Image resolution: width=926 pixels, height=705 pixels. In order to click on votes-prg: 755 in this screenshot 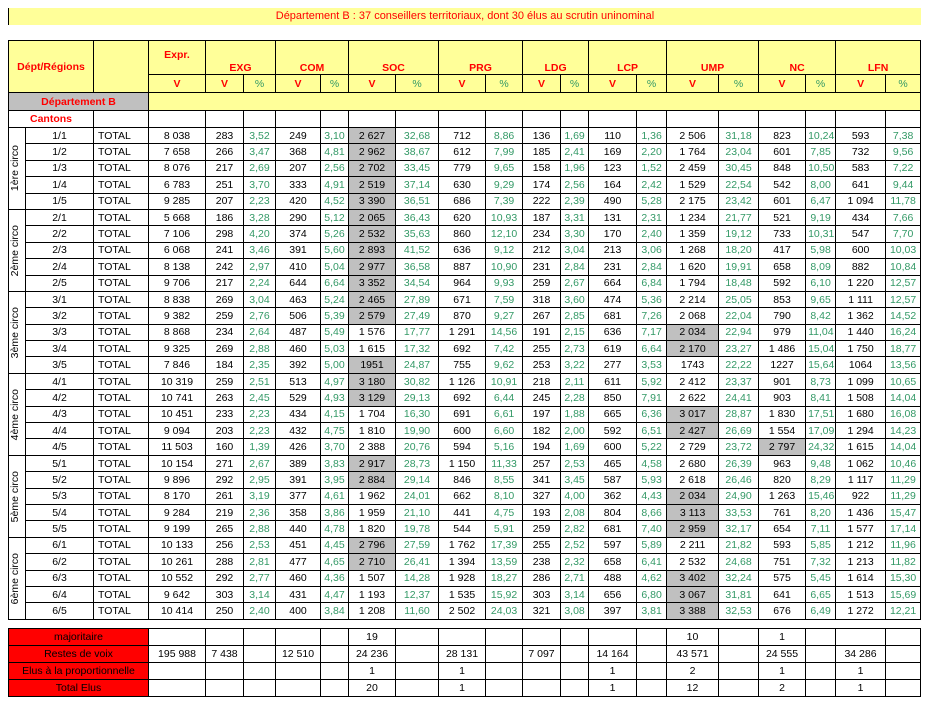, I will do `click(462, 365)`.